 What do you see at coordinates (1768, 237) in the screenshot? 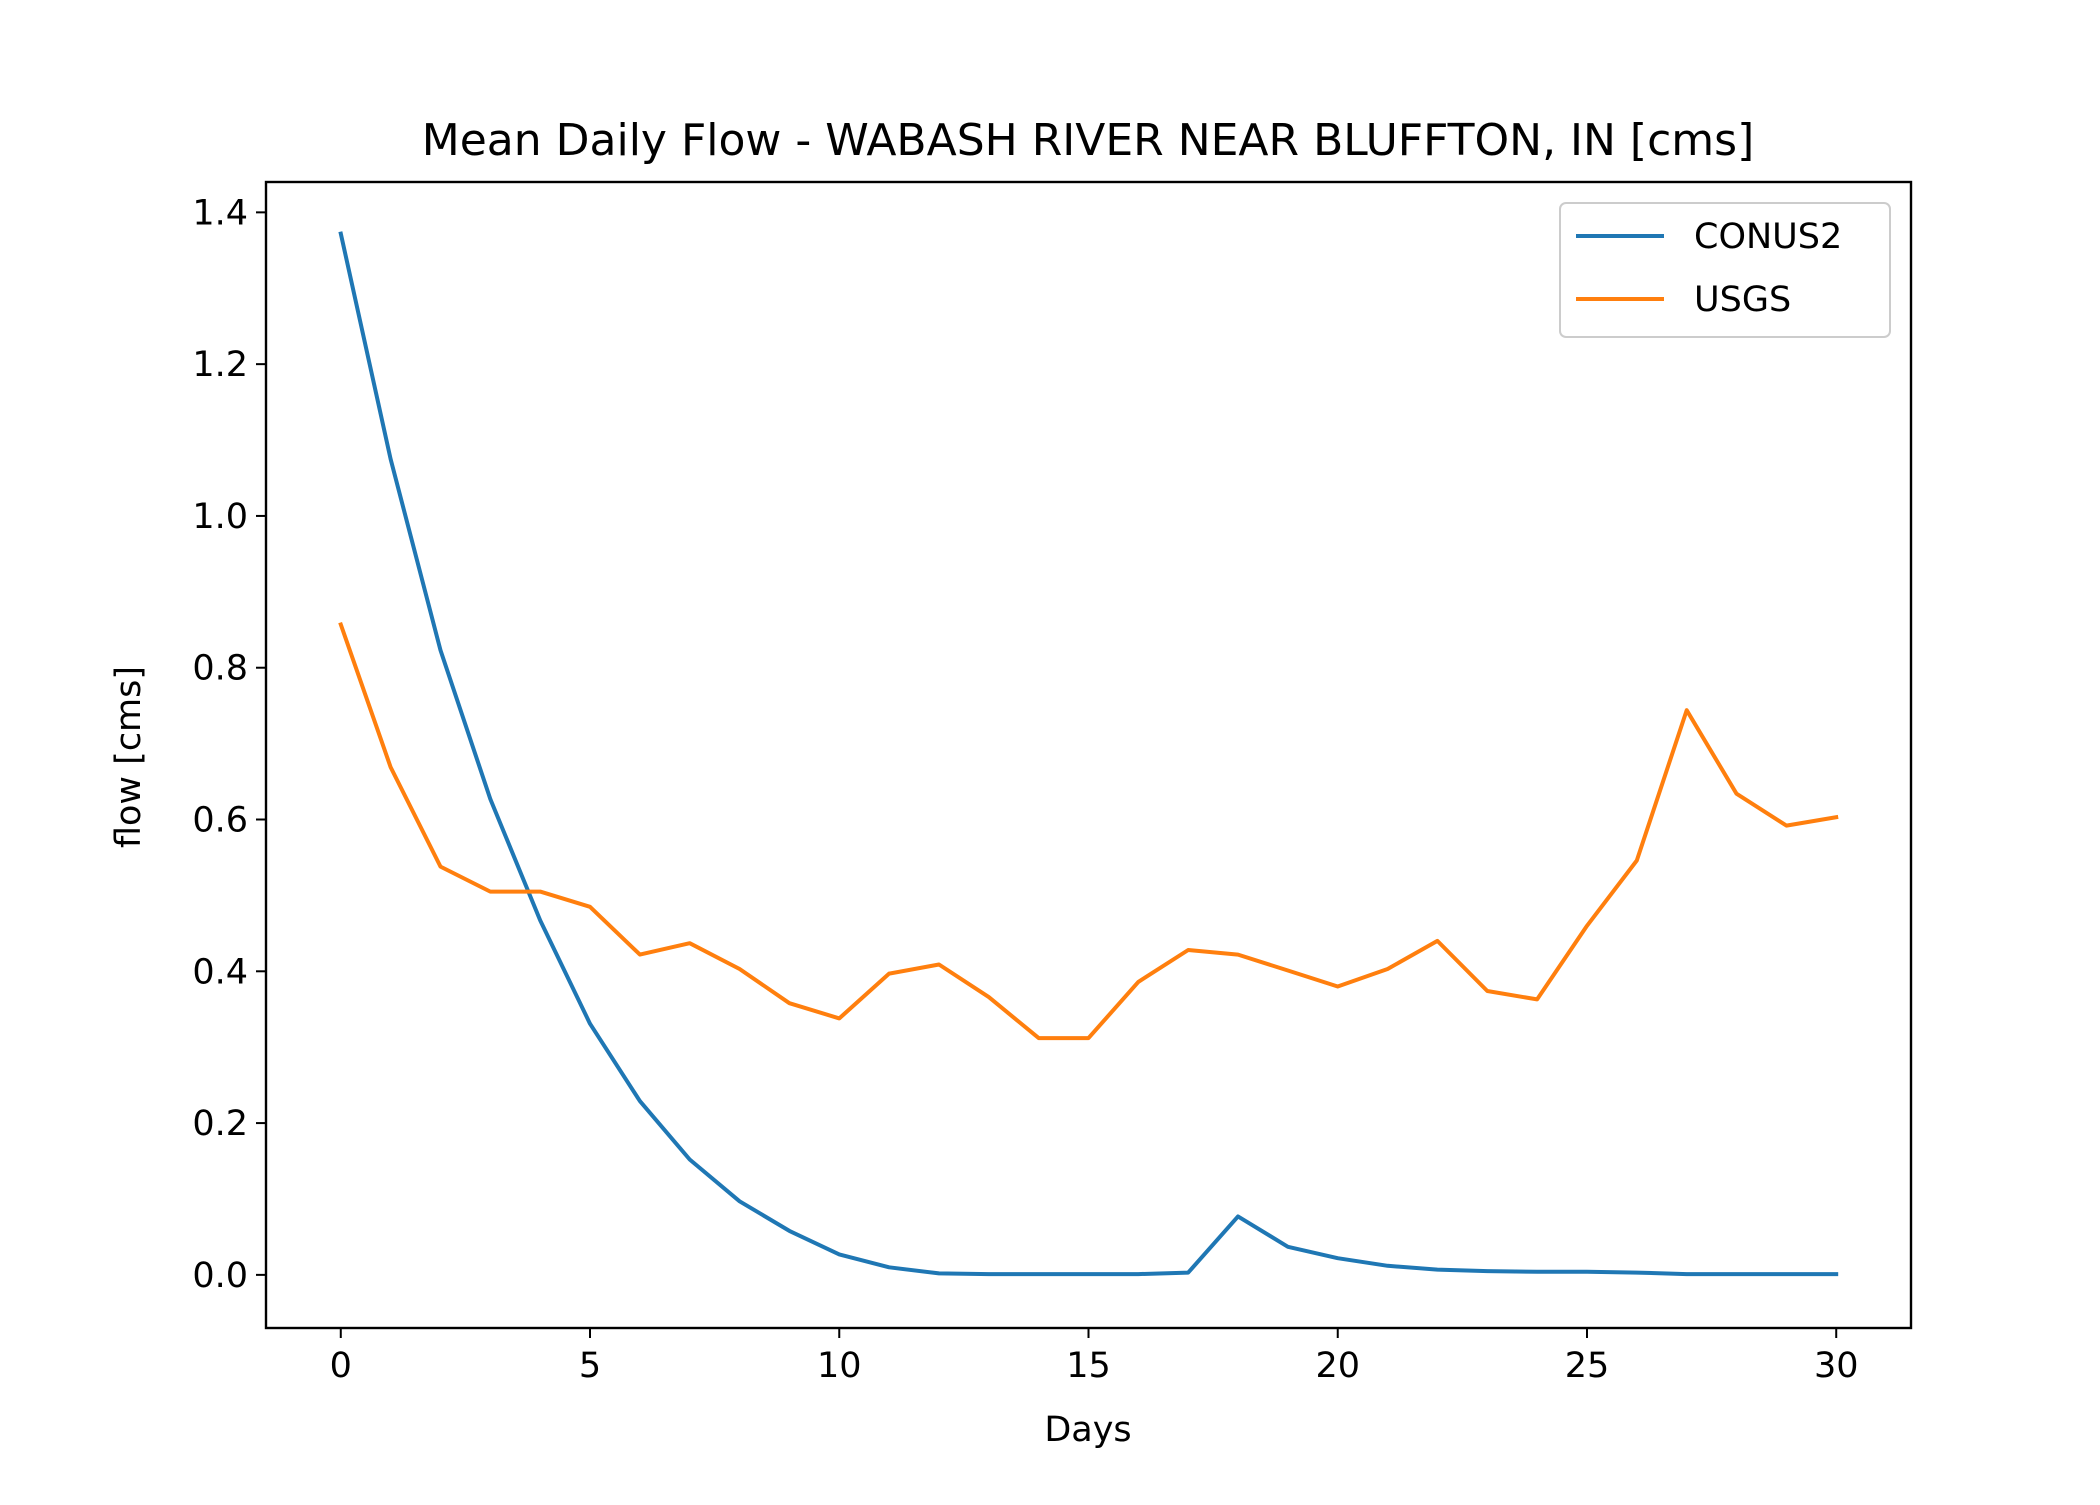
I see `legend-label-conus2: CONUS2` at bounding box center [1768, 237].